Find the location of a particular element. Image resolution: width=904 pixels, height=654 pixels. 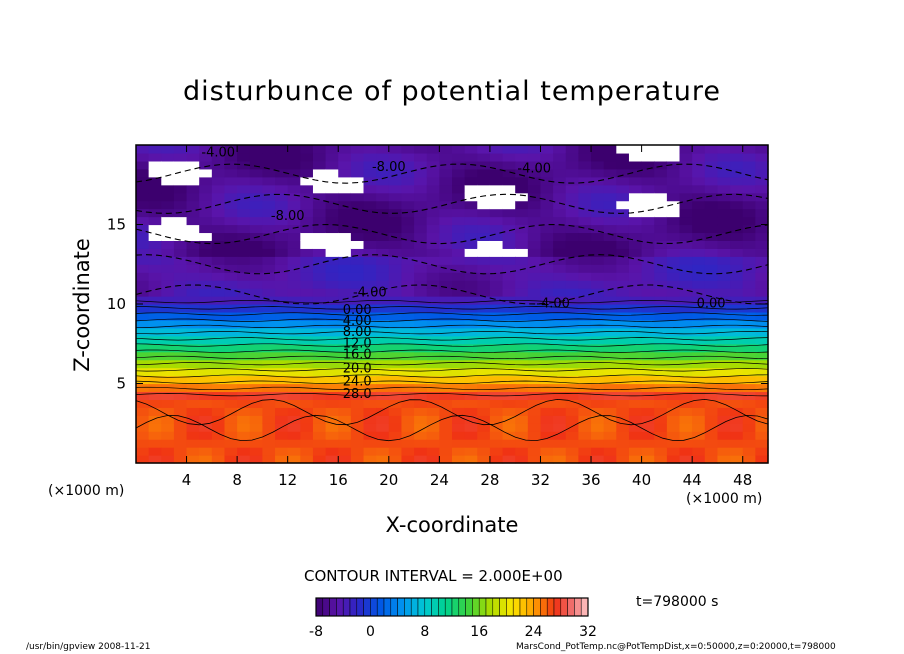

x-tick-label: 48 is located at coordinates (742, 480).